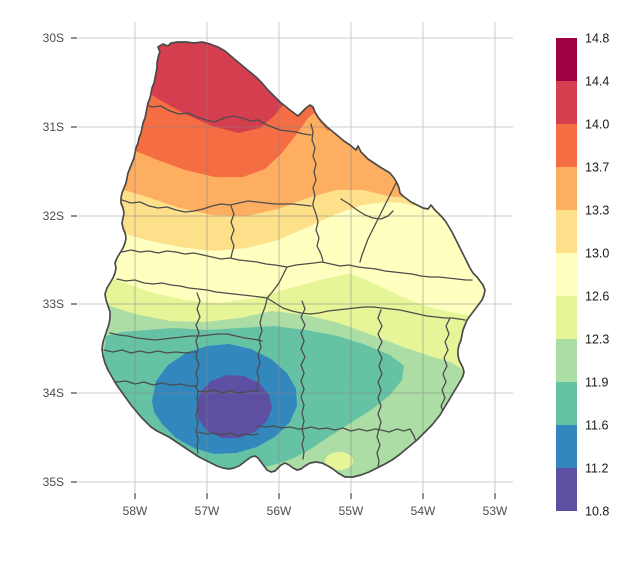 This screenshot has height=586, width=630. Describe the element at coordinates (596, 469) in the screenshot. I see `legend-label: 11.2` at that location.